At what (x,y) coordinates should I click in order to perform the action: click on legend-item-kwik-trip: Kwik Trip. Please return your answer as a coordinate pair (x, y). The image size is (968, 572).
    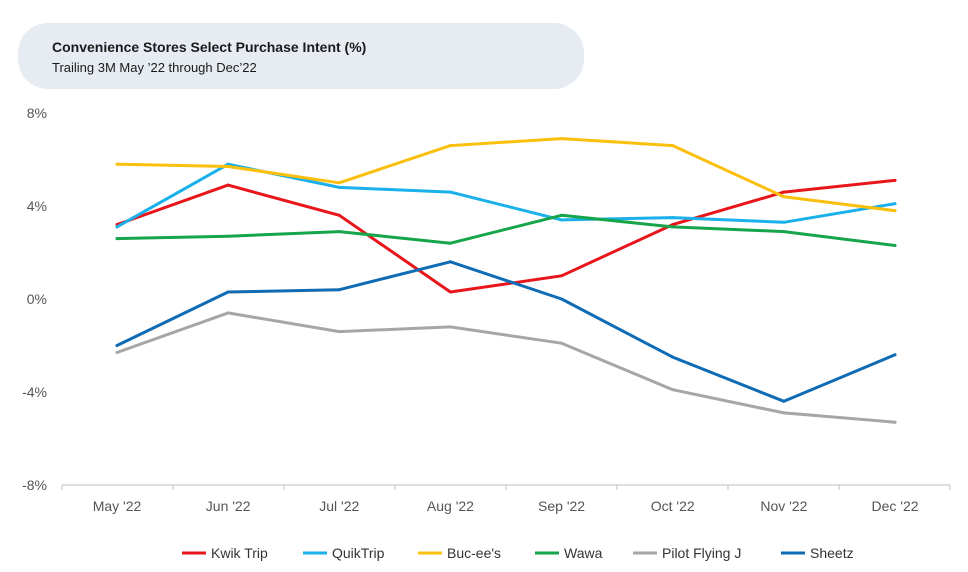
    Looking at the image, I should click on (225, 553).